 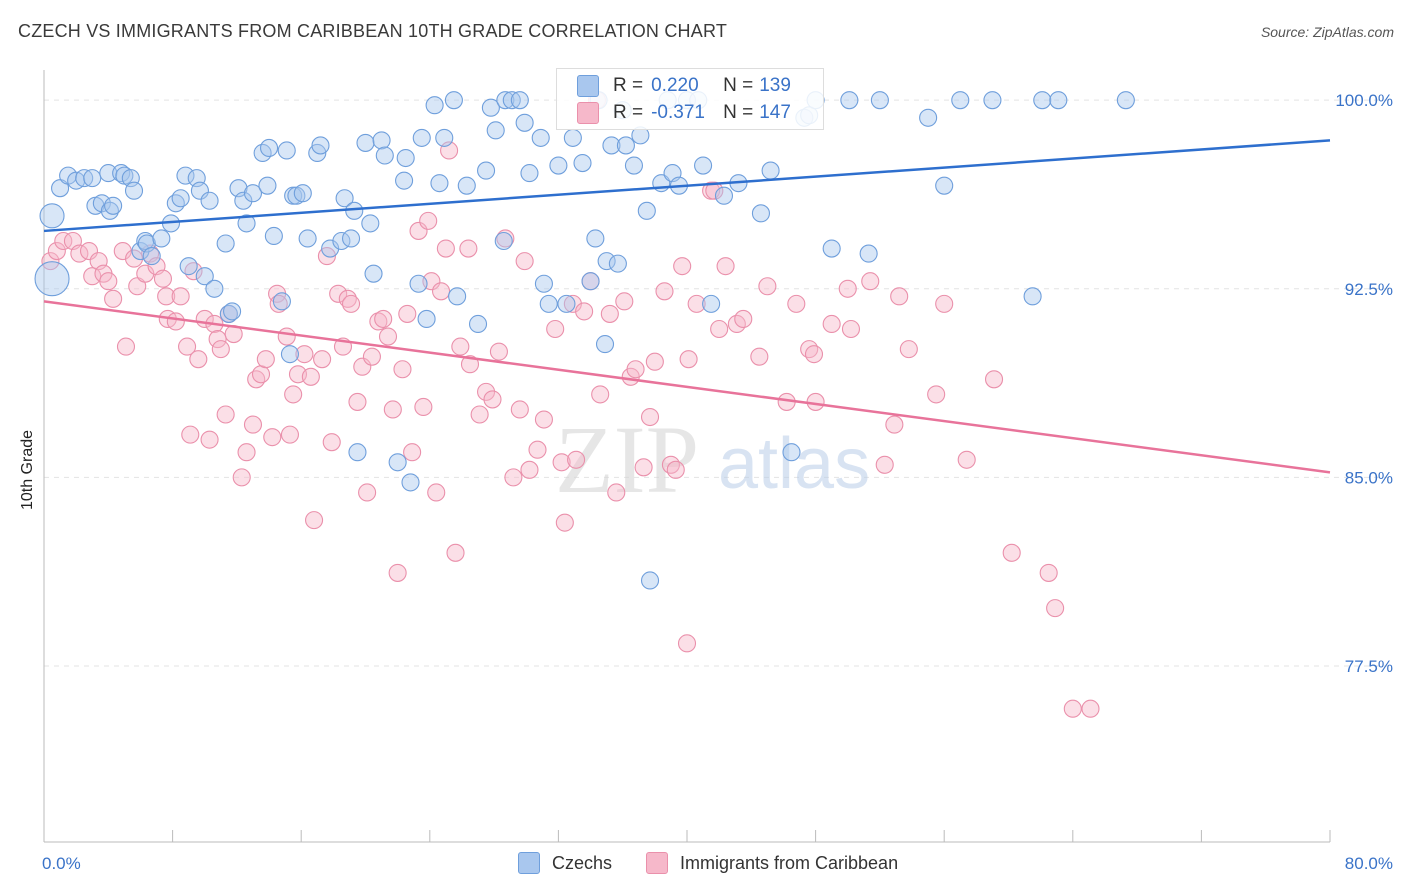 I want to click on legend-item-czechs: Czechs, so click(x=565, y=863).